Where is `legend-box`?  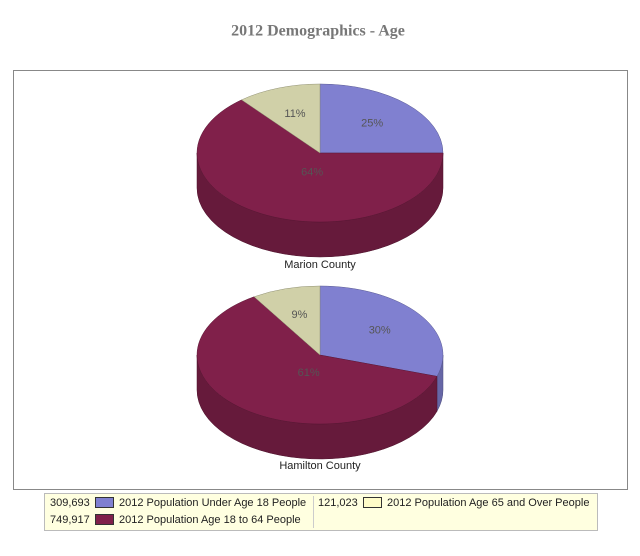
legend-box is located at coordinates (321, 512).